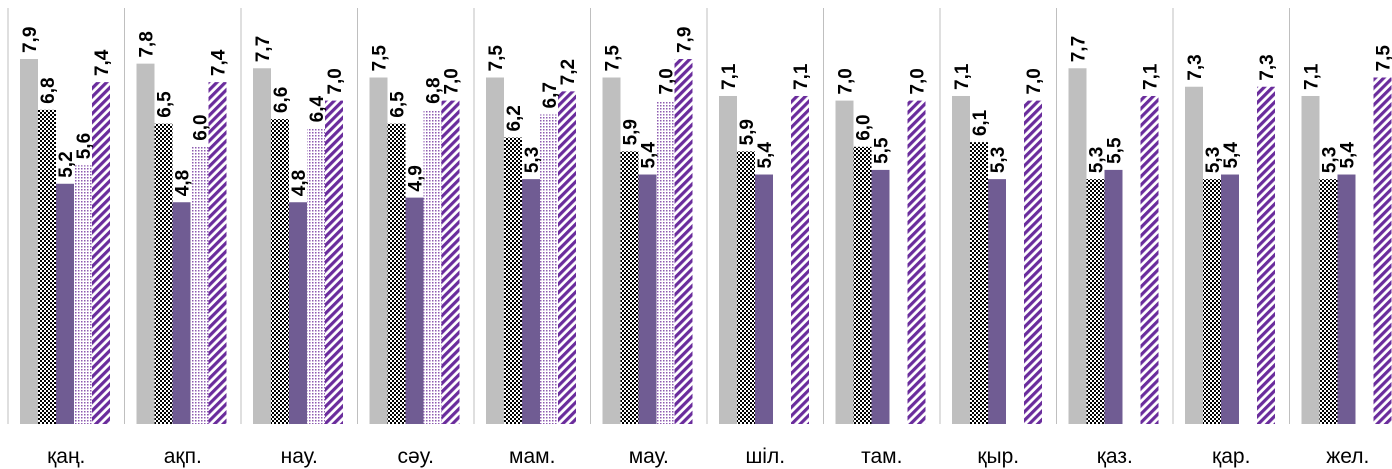 The height and width of the screenshot is (469, 1392). I want to click on category-tick-label: нау., so click(299, 456).